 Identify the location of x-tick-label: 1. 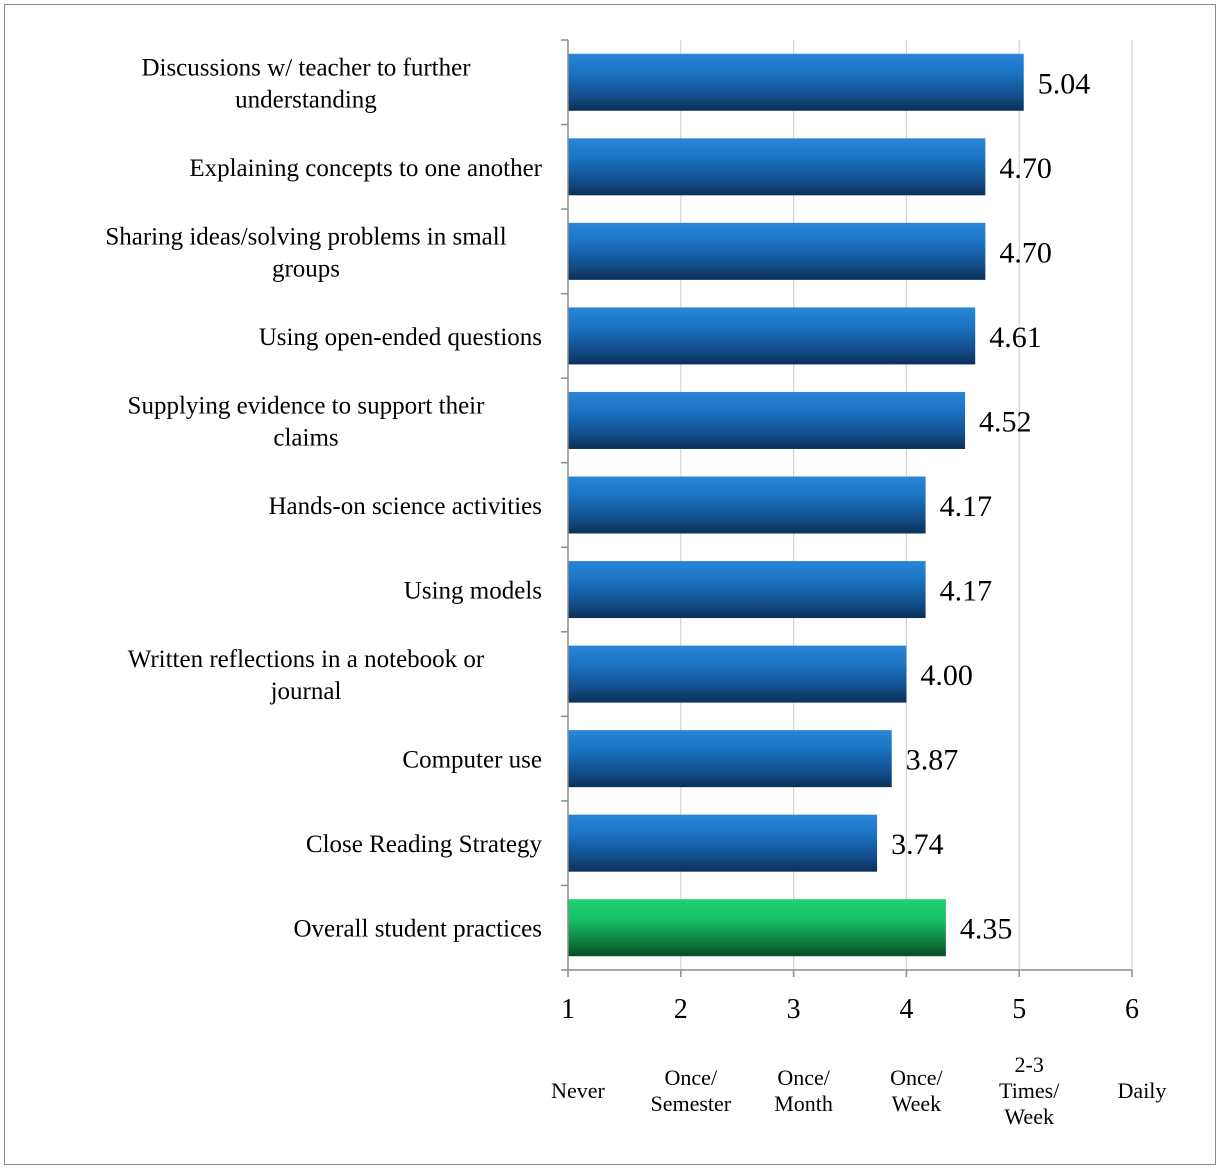
(568, 1009).